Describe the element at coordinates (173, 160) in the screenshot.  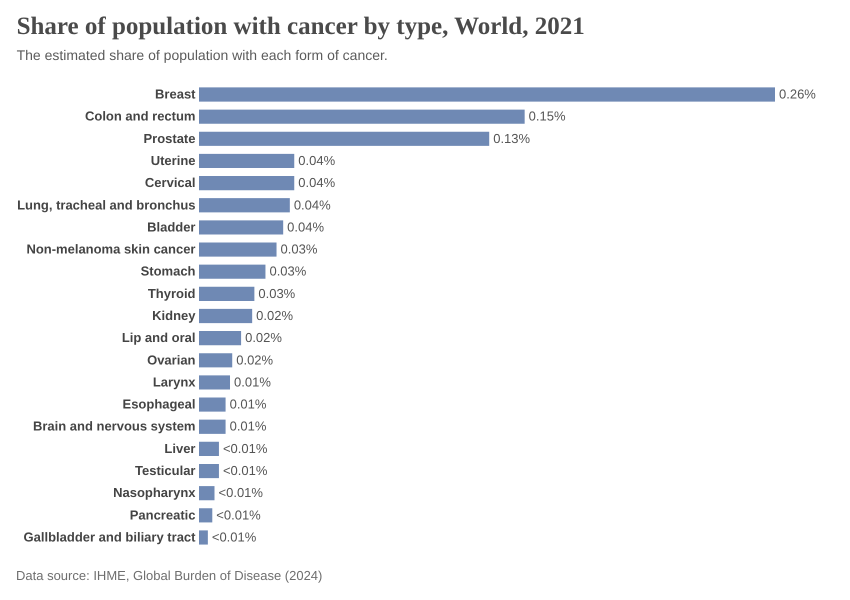
I see `y-tick-label: Uterine` at that location.